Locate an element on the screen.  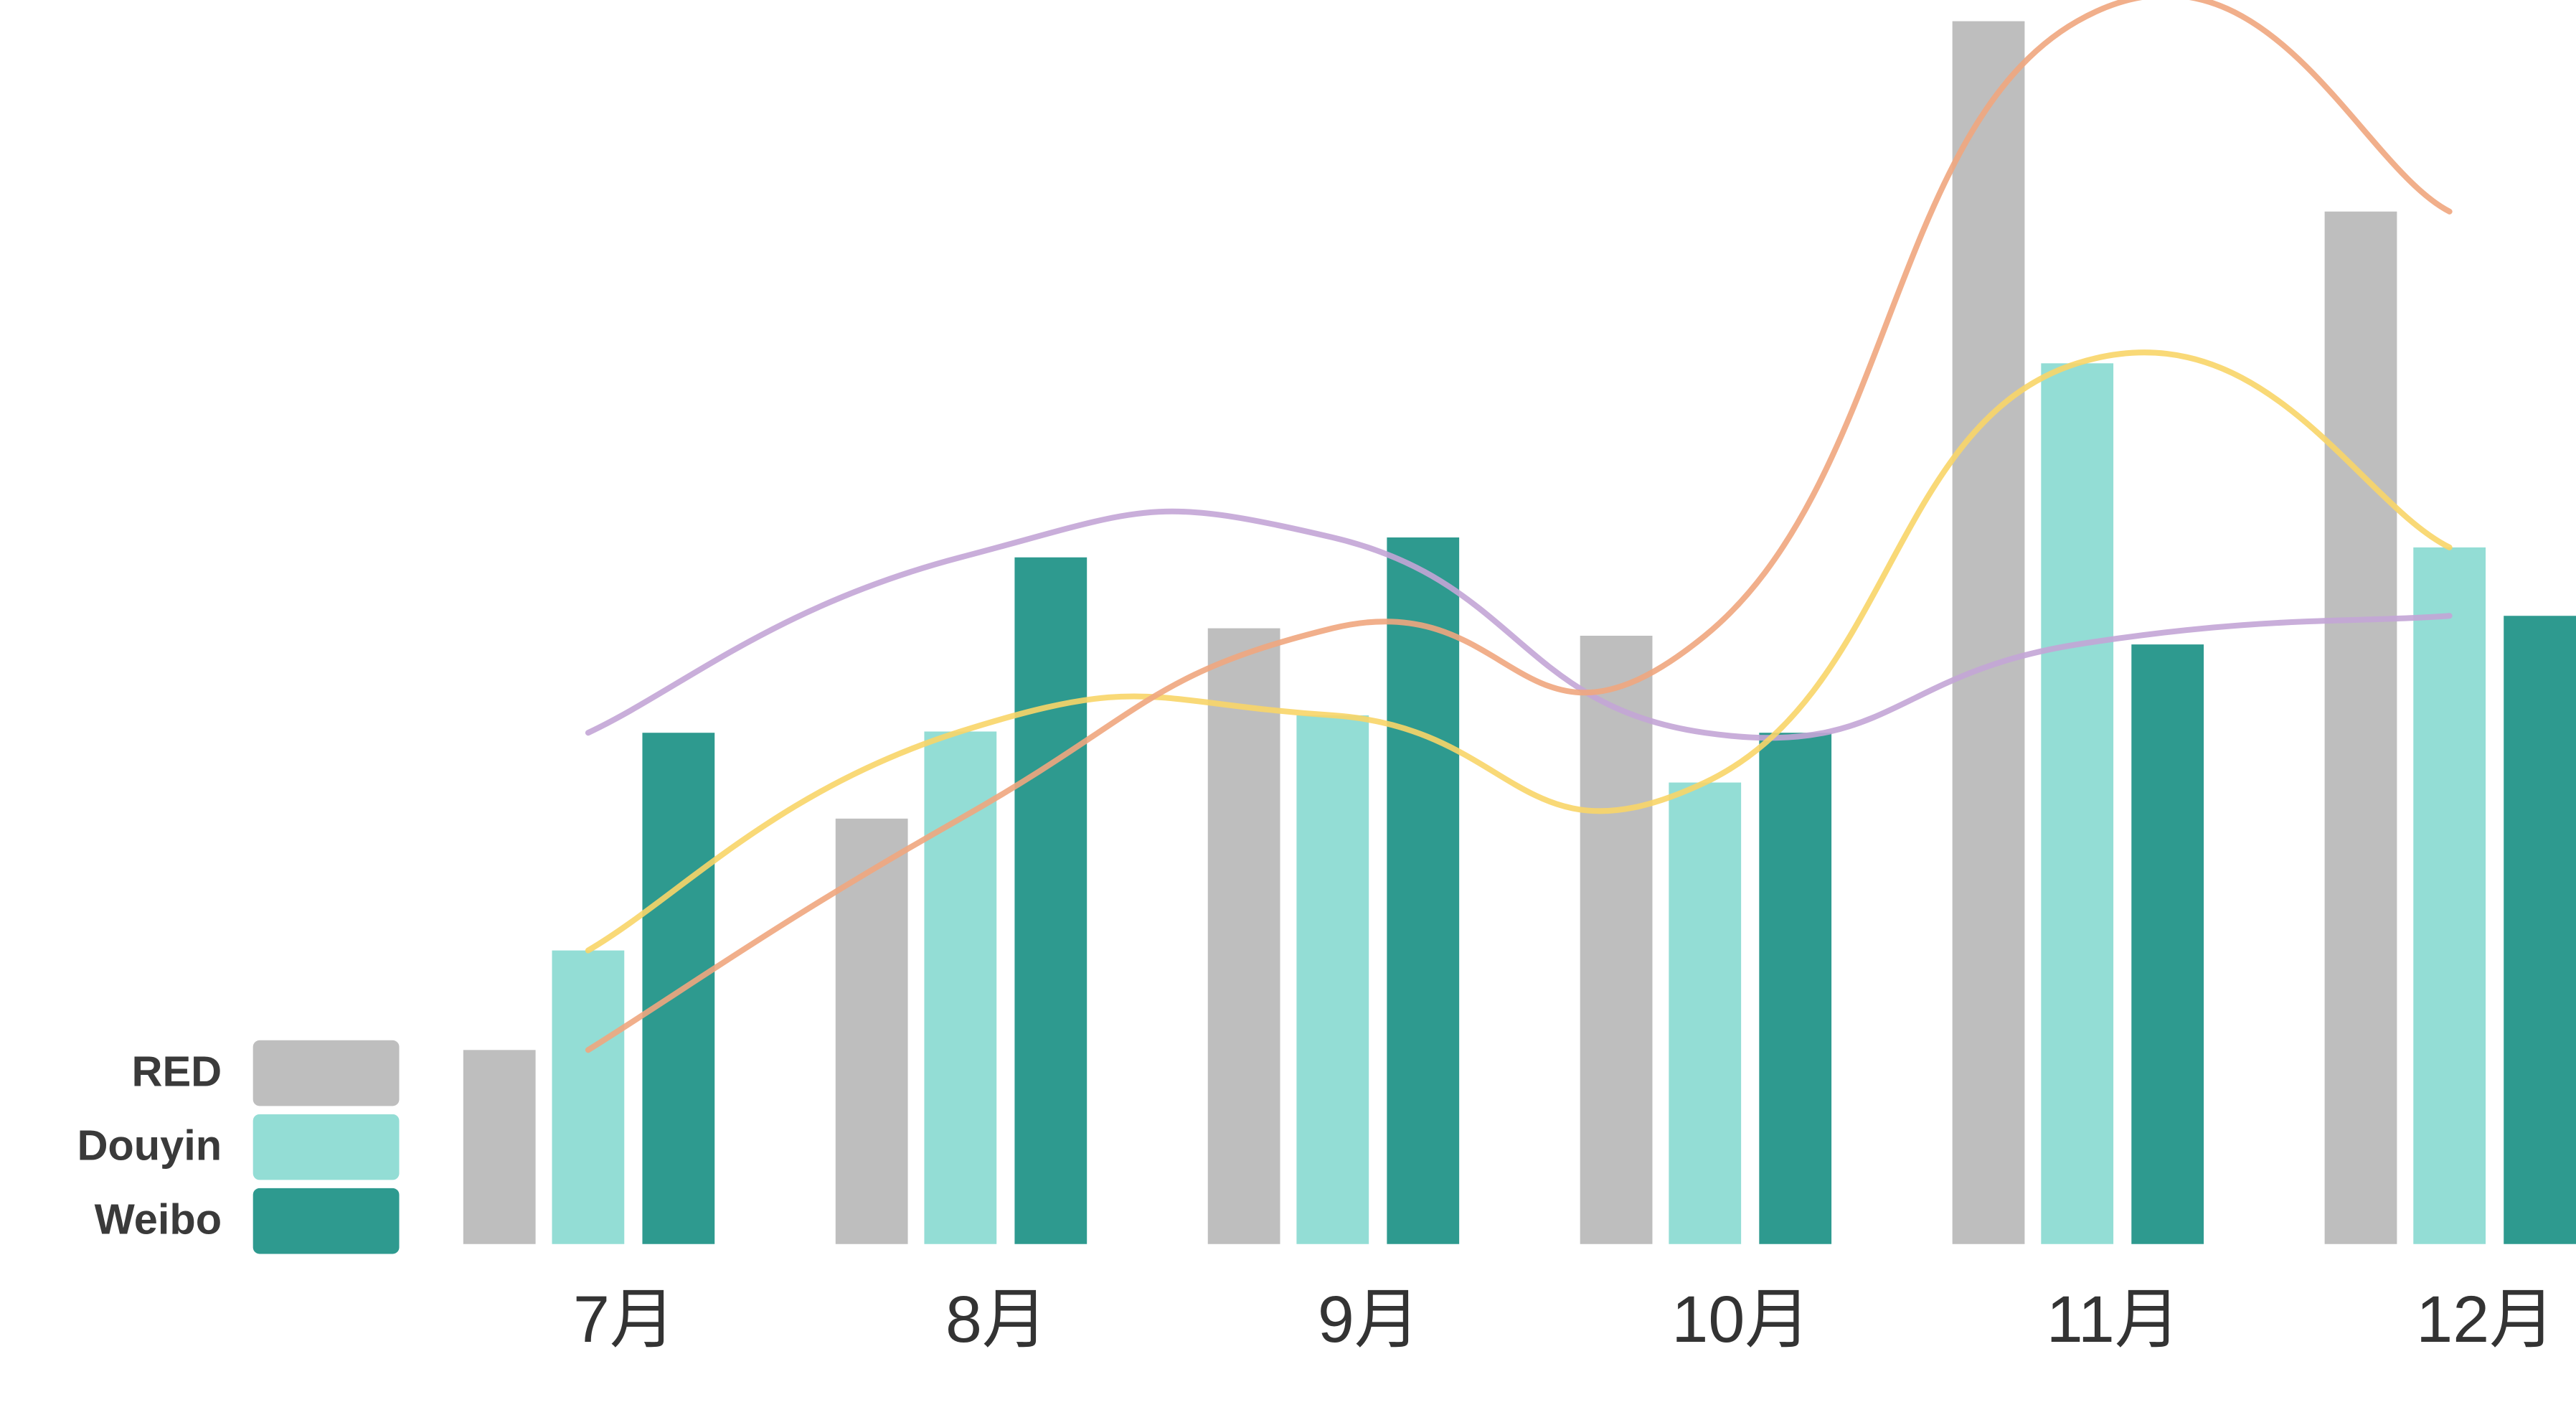
x-tick-label: 9月 is located at coordinates (1369, 1319).